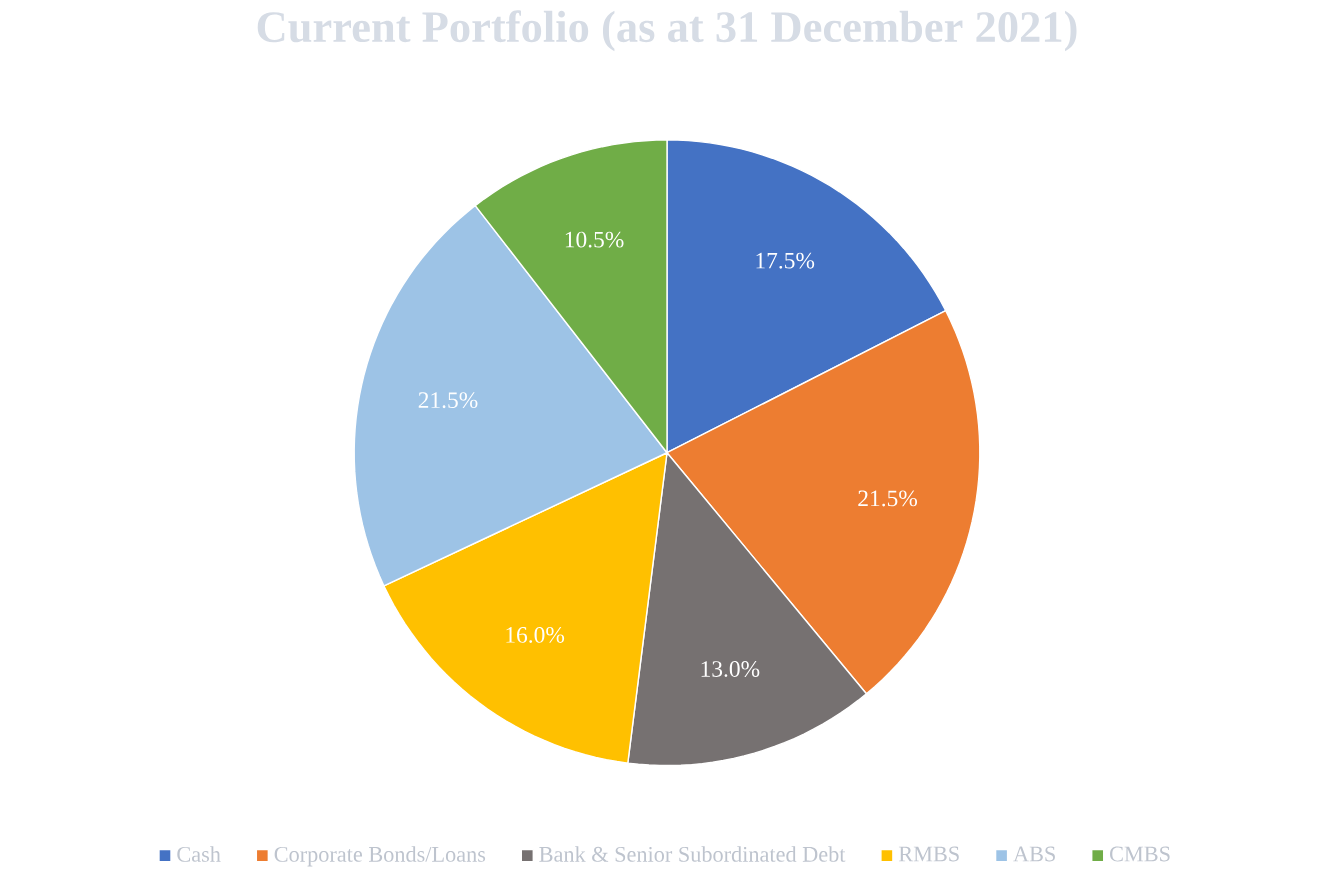 The height and width of the screenshot is (889, 1334). Describe the element at coordinates (1140, 854) in the screenshot. I see `legend-label: CMBS` at that location.